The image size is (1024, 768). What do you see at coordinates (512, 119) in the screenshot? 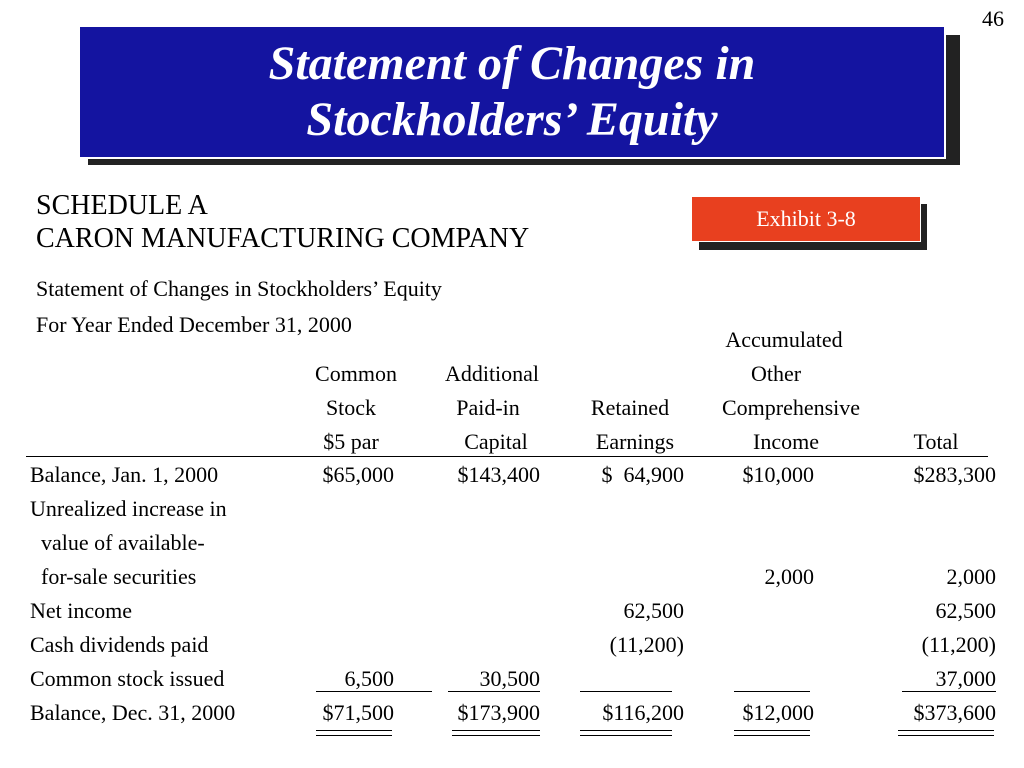
I see `title-line-2: Stockholders’ Equity` at bounding box center [512, 119].